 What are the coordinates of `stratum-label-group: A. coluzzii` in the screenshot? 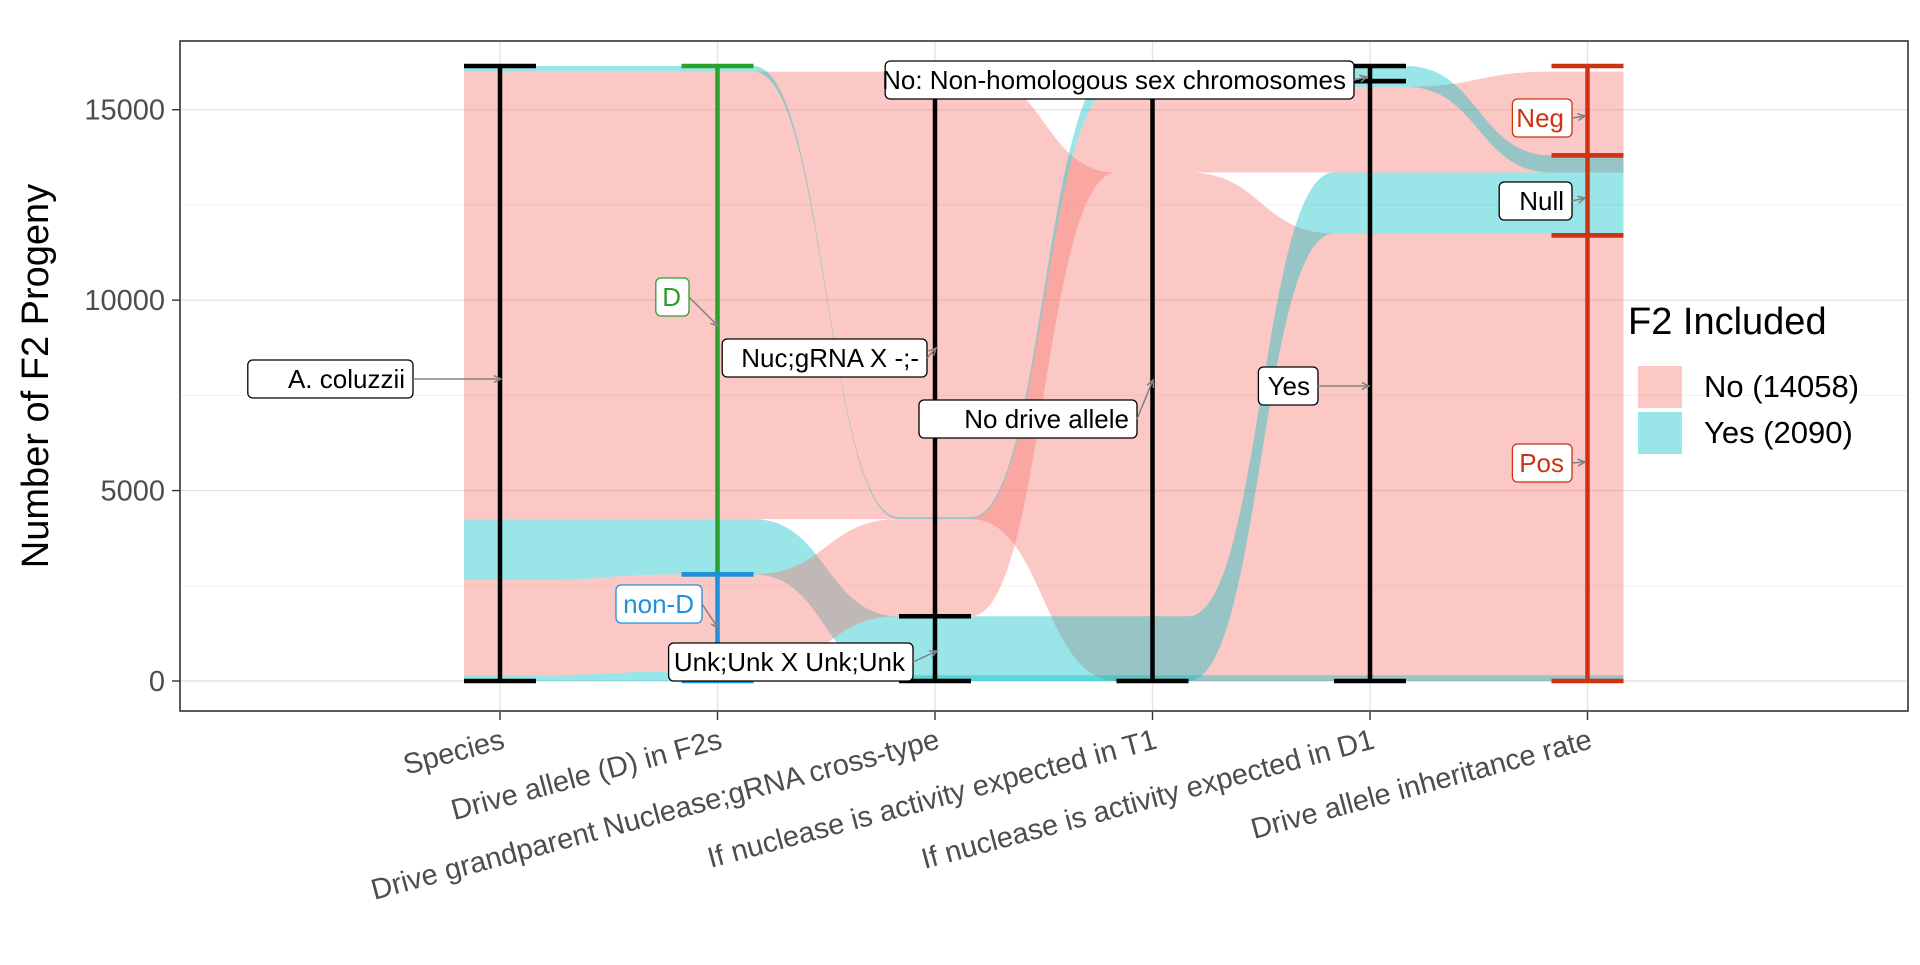 It's located at (375, 379).